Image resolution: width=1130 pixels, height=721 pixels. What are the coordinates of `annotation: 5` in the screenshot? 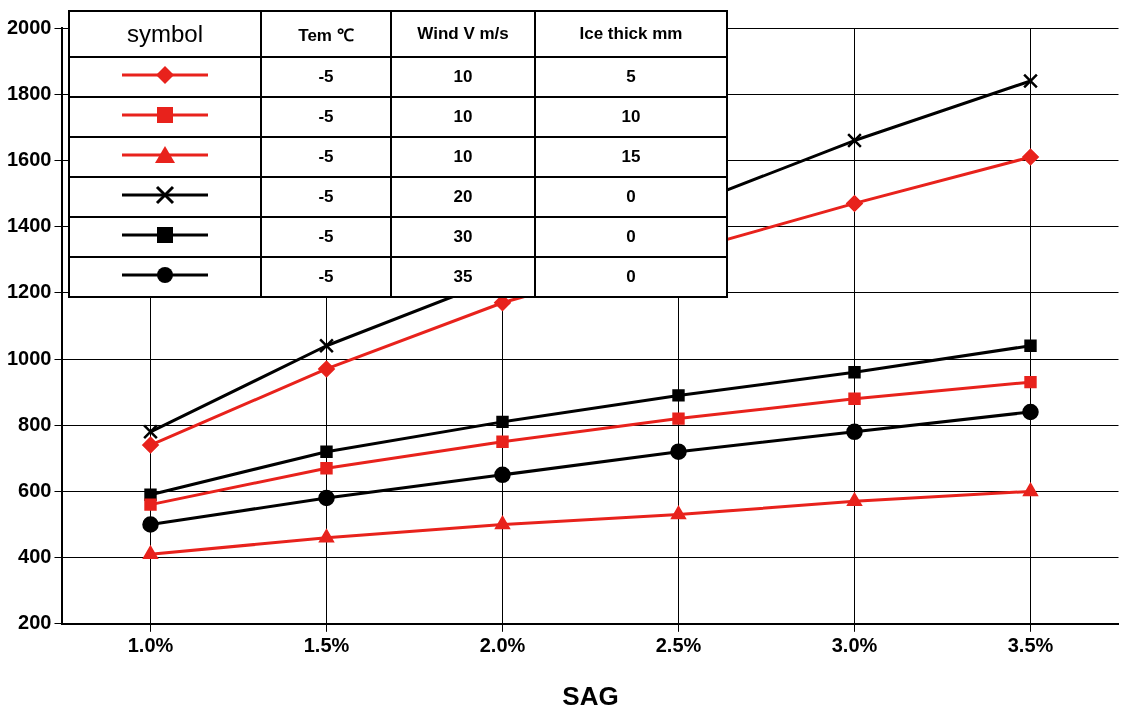 It's located at (631, 77).